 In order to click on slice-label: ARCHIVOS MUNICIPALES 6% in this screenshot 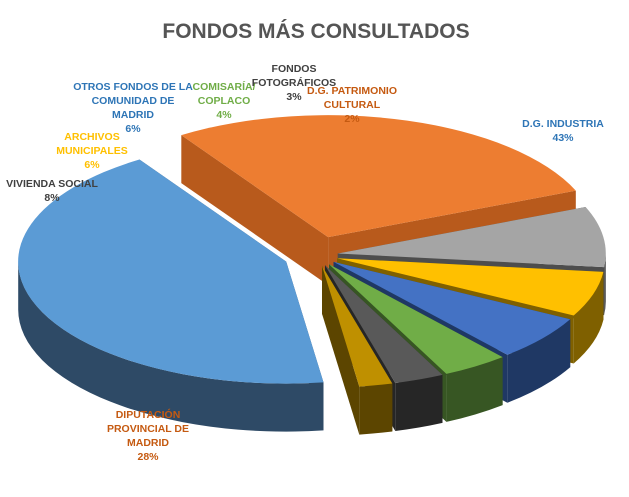, I will do `click(92, 151)`.